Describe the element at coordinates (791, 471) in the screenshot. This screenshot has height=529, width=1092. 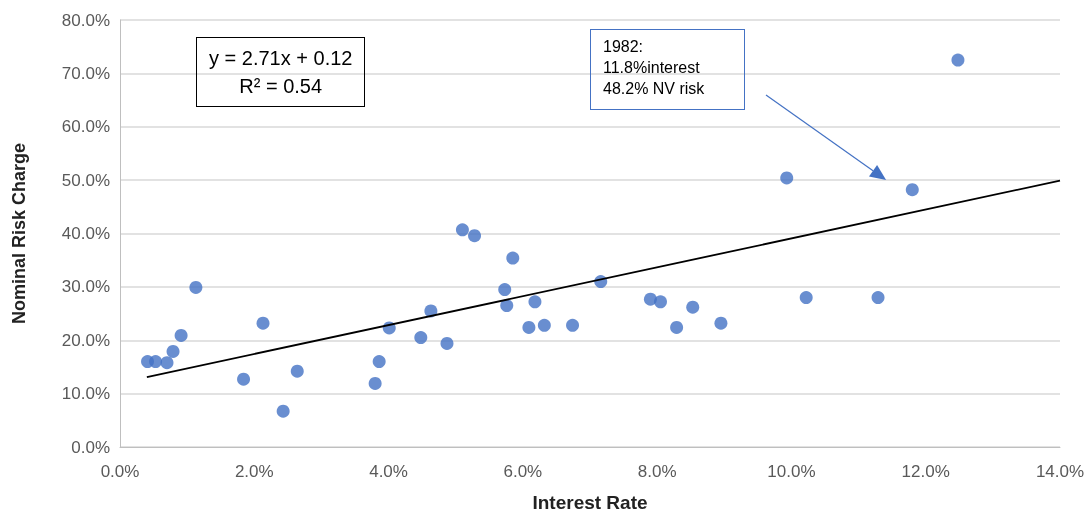
I see `x-tick-label: 10.0%` at that location.